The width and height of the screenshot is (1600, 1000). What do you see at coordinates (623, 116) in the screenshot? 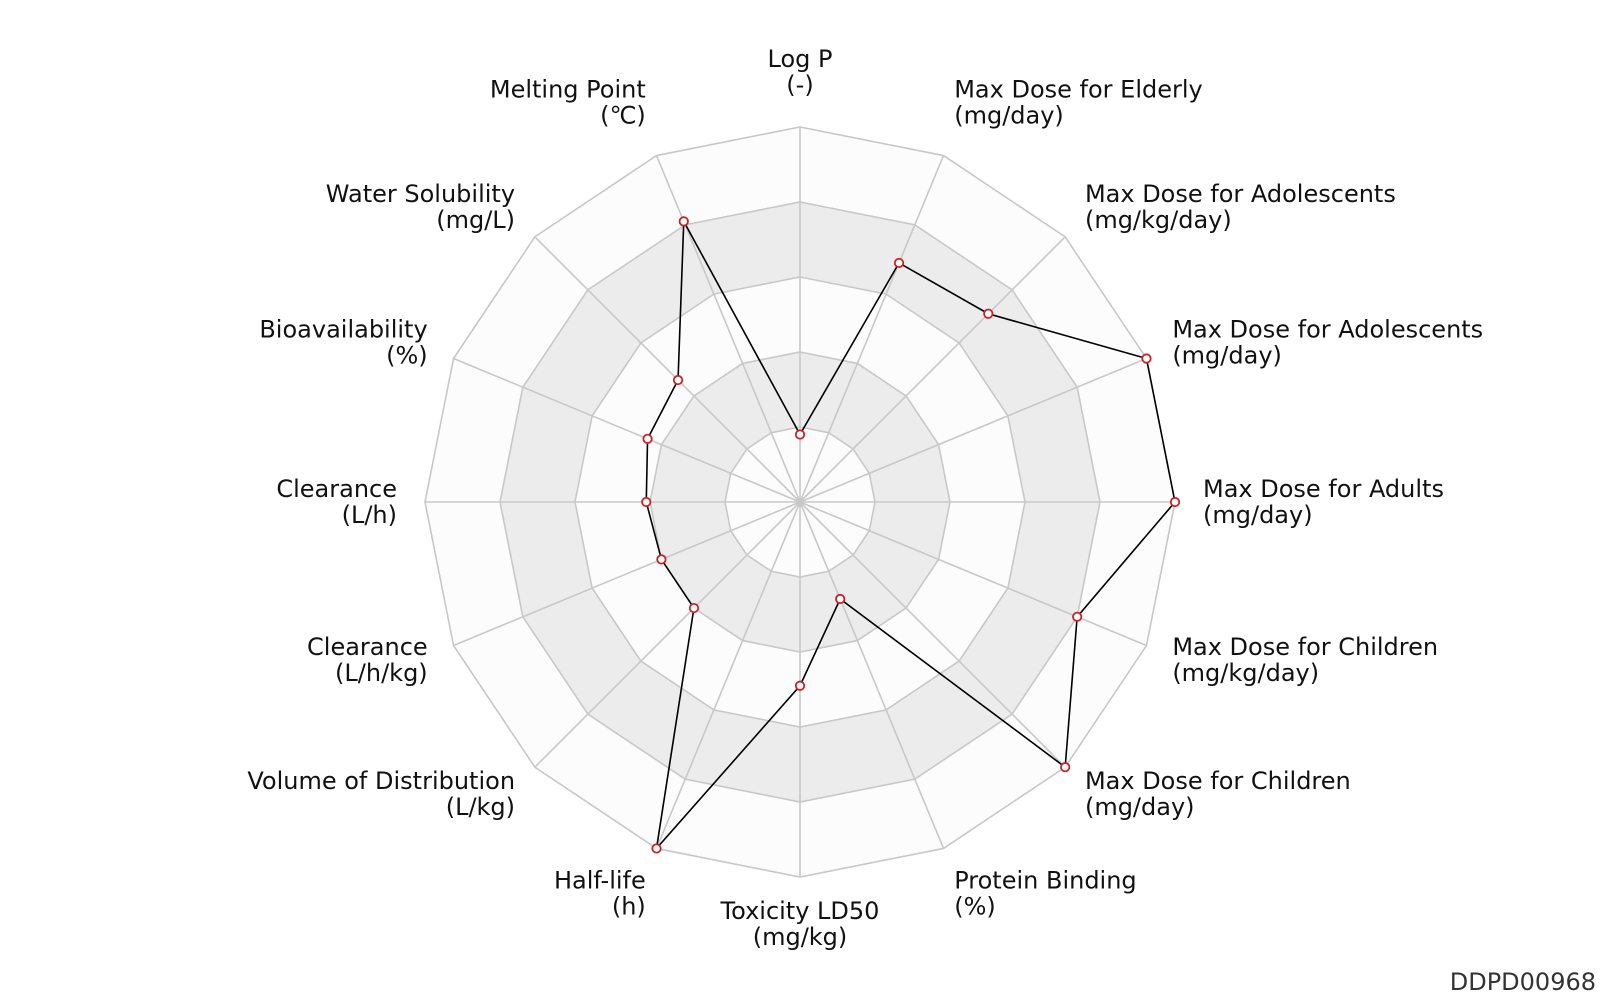
I see `axis-label-unit: (℃)` at bounding box center [623, 116].